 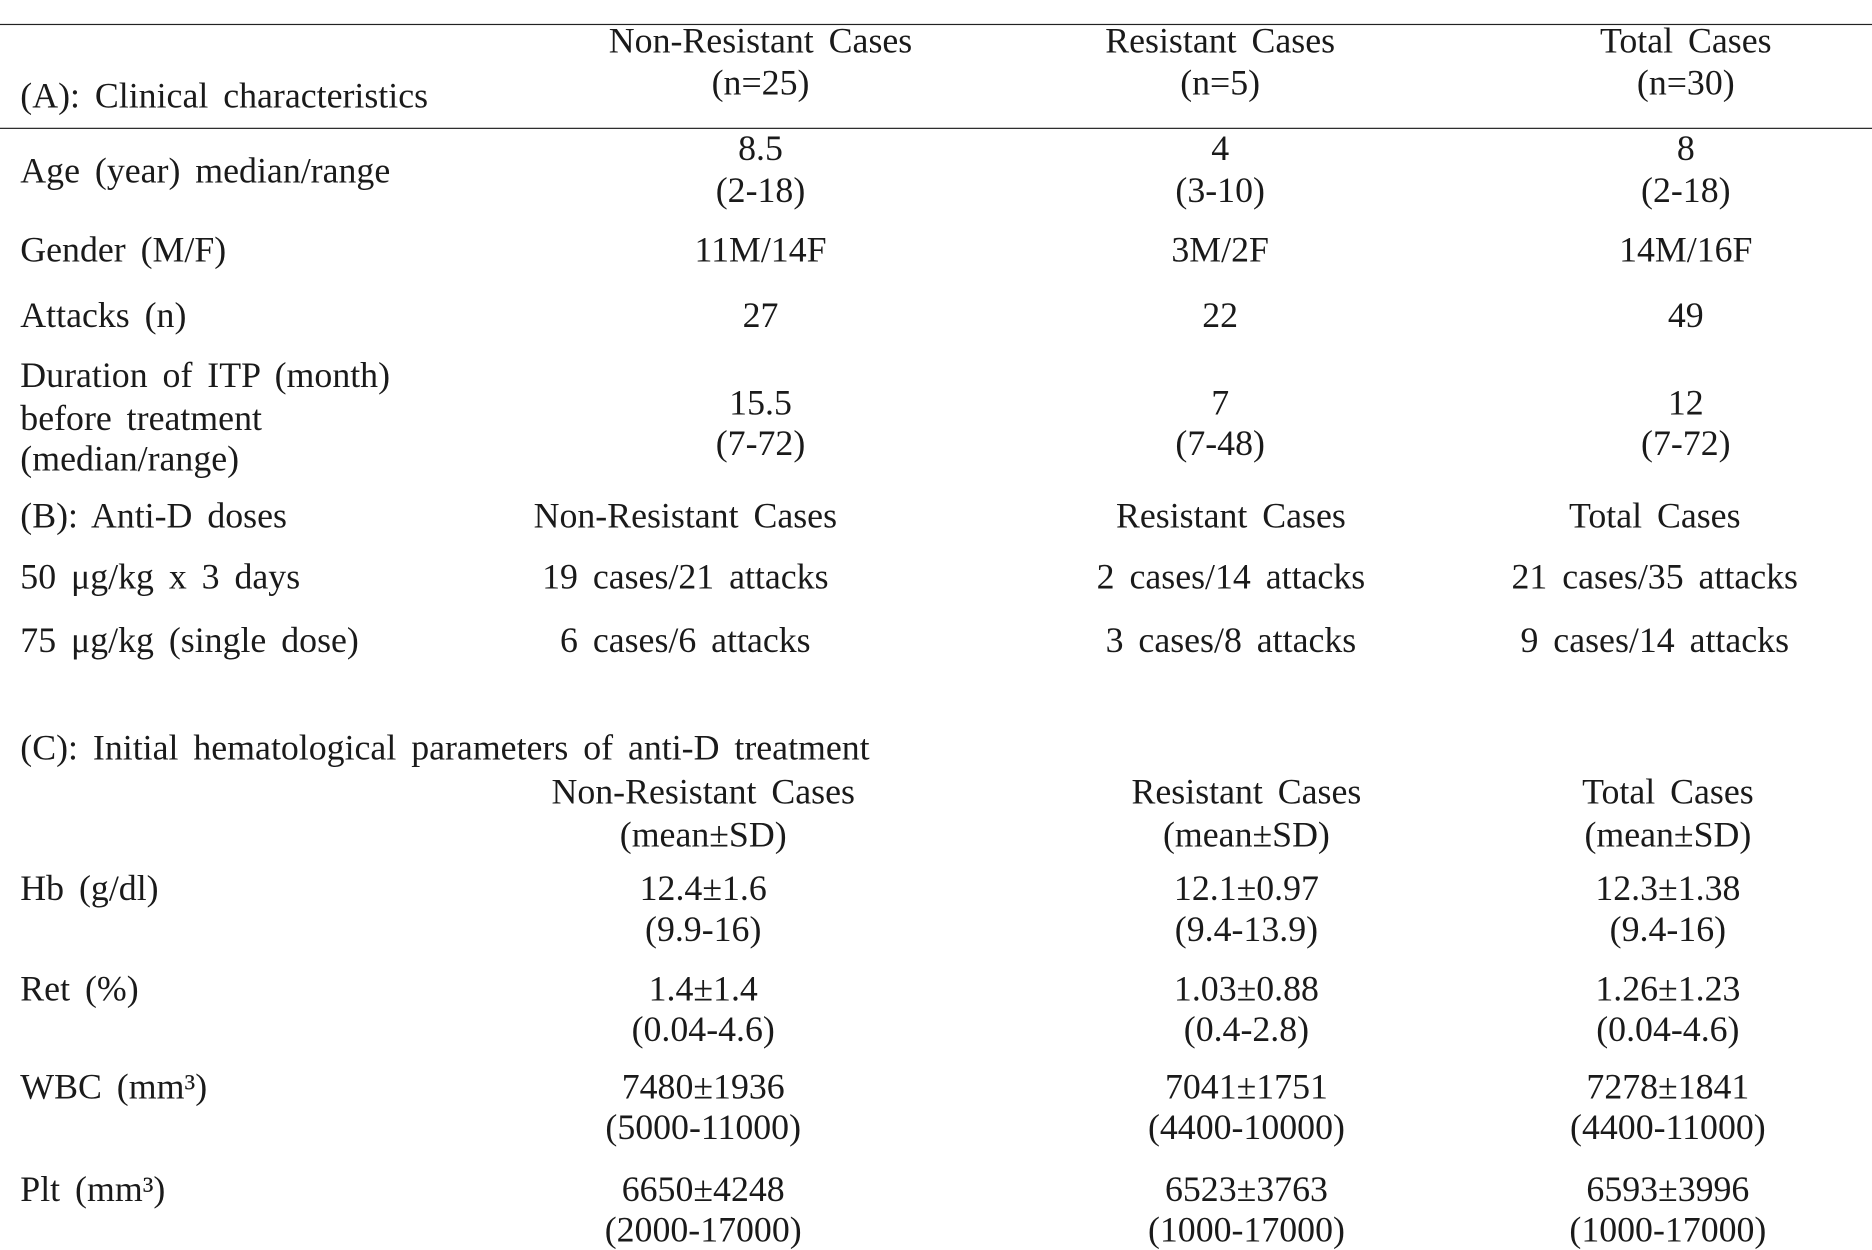 I want to click on cell: 19 cases/21 attacks, so click(x=685, y=577).